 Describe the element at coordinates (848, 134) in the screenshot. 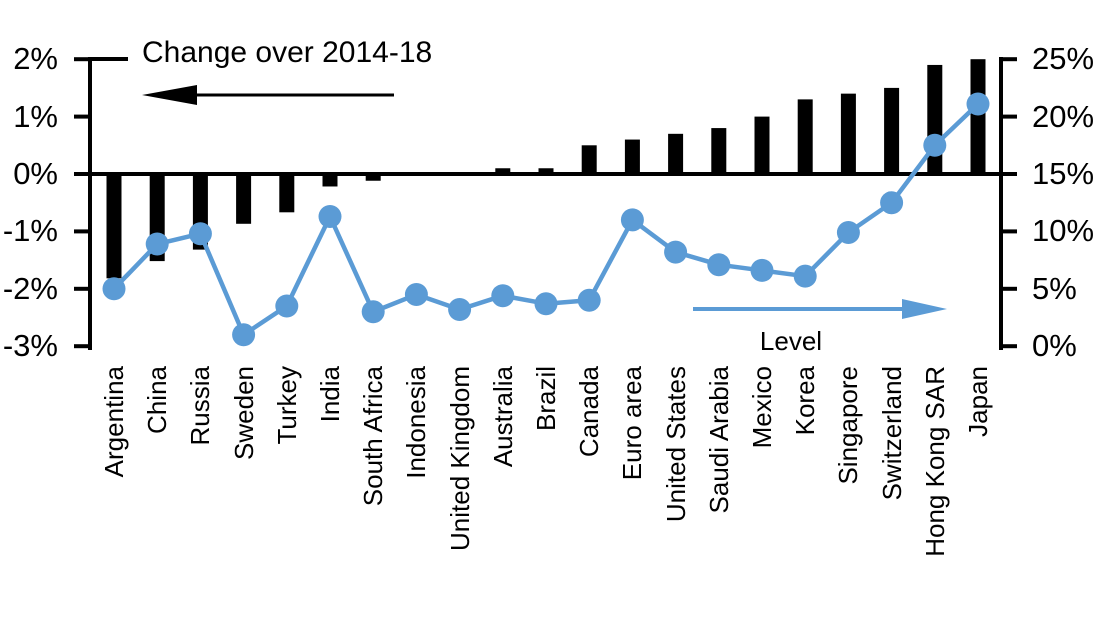

I see `bar-singapore` at that location.